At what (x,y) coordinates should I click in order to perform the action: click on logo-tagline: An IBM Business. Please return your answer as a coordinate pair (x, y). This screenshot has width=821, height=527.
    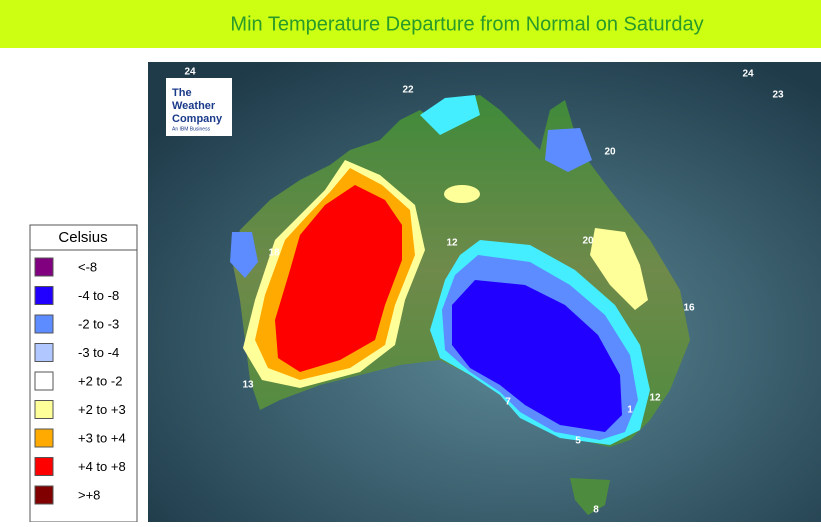
    Looking at the image, I should click on (191, 129).